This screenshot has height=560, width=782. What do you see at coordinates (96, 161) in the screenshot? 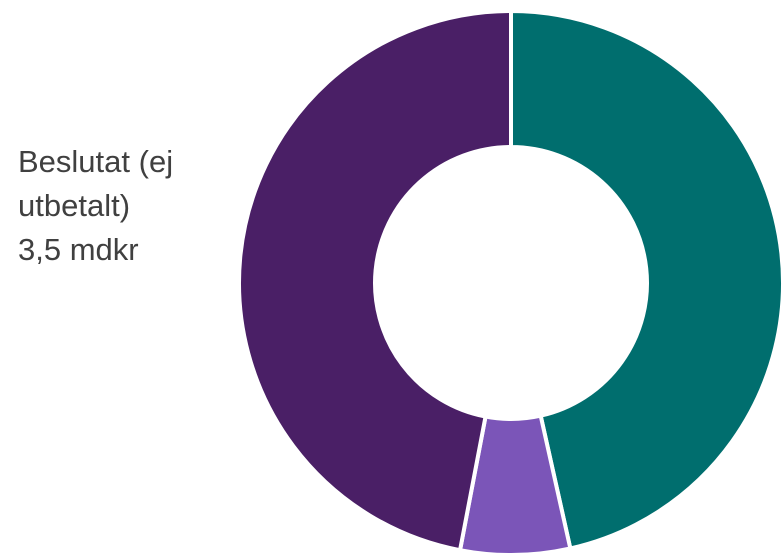
I see `slice-label-line-1: Beslutat (ej` at bounding box center [96, 161].